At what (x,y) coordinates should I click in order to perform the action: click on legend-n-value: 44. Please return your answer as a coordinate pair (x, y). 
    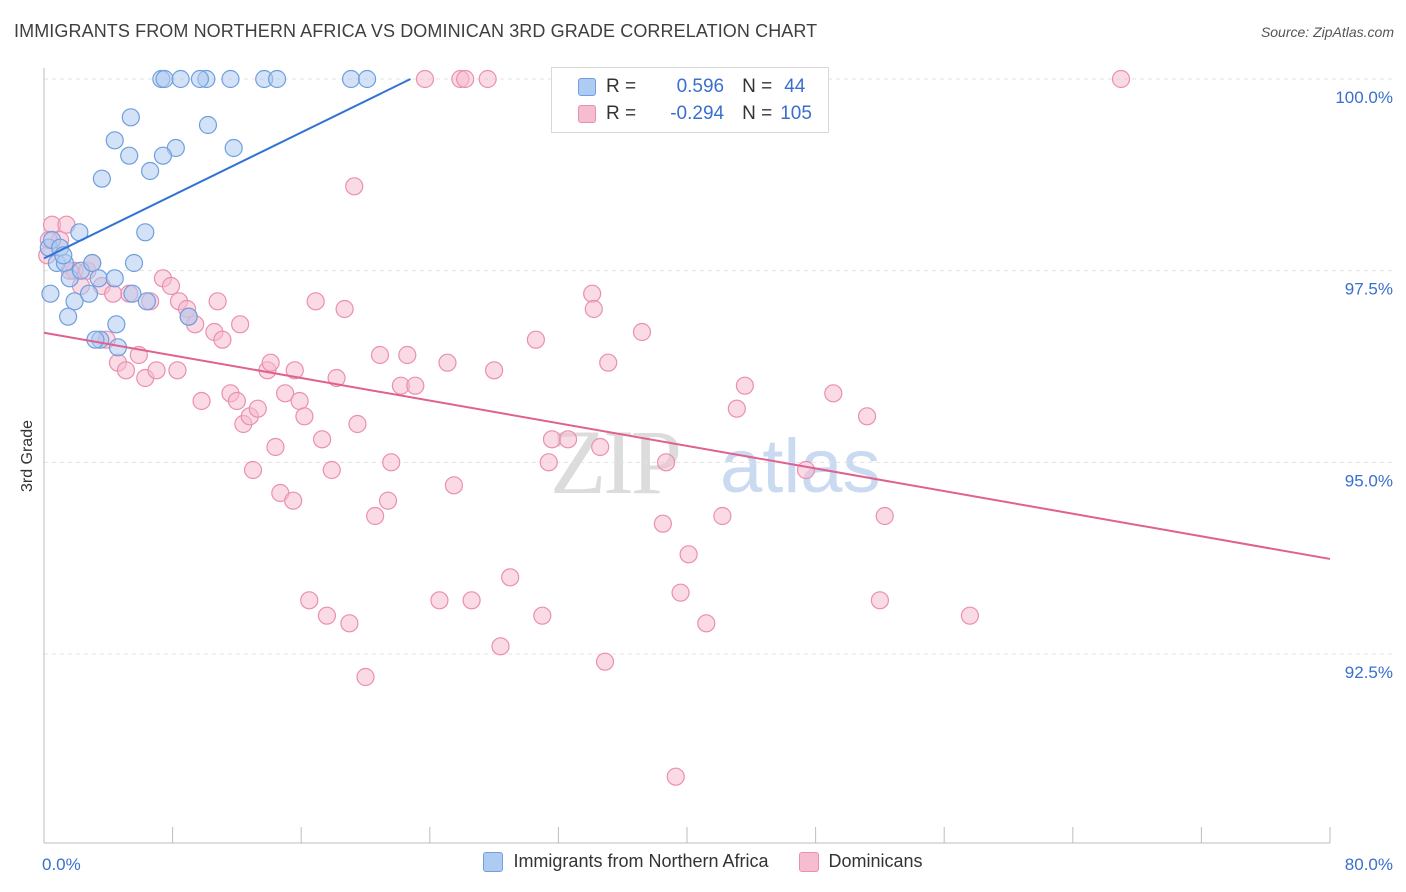
    Looking at the image, I should click on (795, 86).